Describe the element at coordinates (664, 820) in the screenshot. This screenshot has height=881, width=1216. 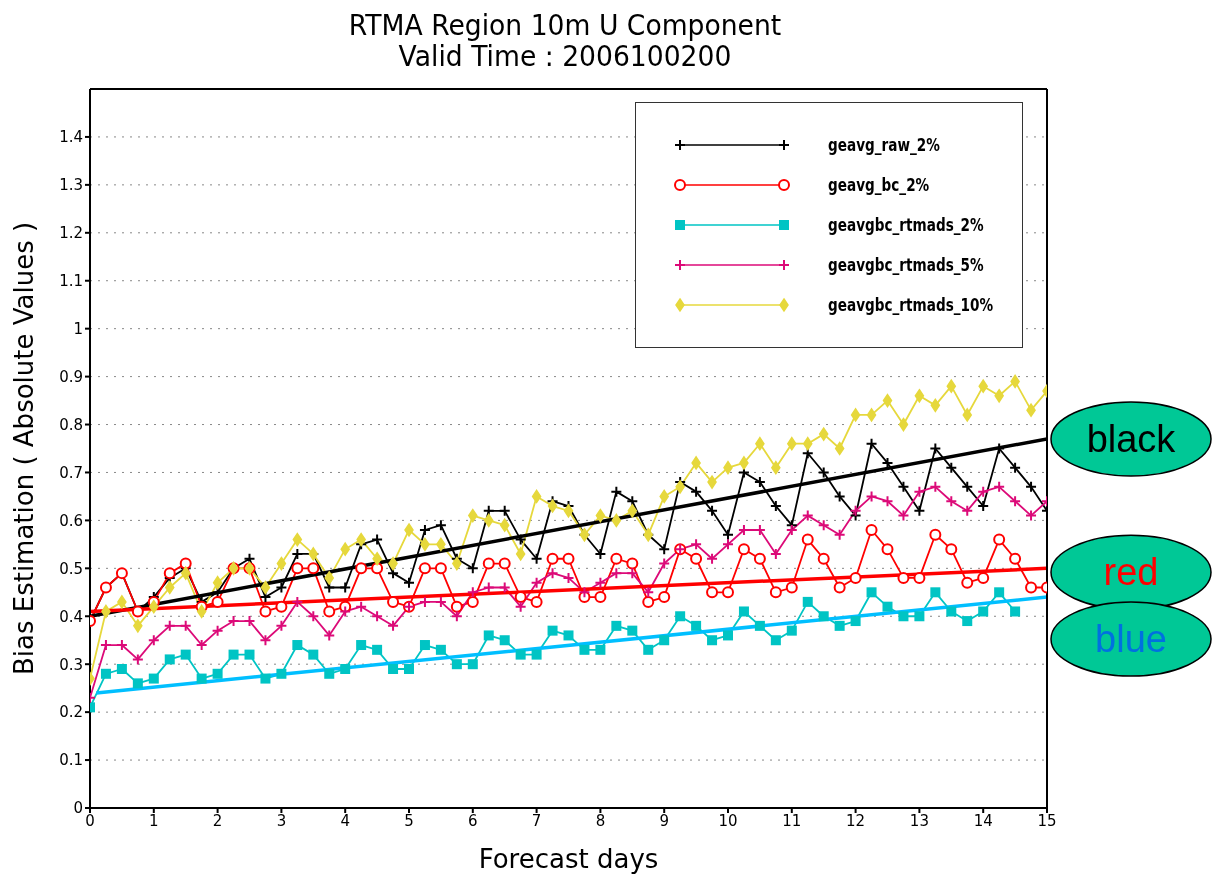
I see `x-tick-label: 9` at that location.